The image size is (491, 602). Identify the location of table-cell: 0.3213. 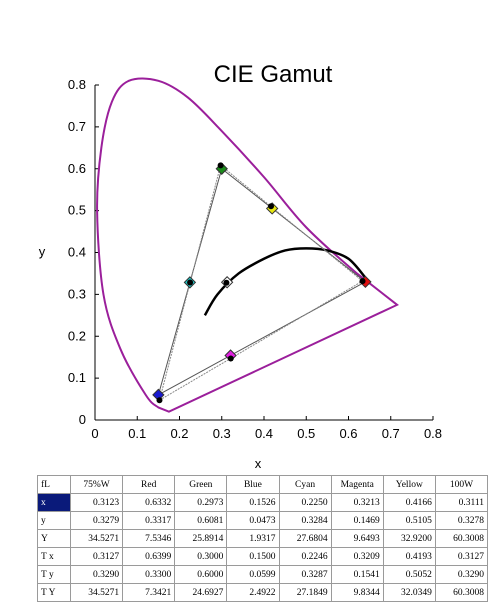
(357, 502).